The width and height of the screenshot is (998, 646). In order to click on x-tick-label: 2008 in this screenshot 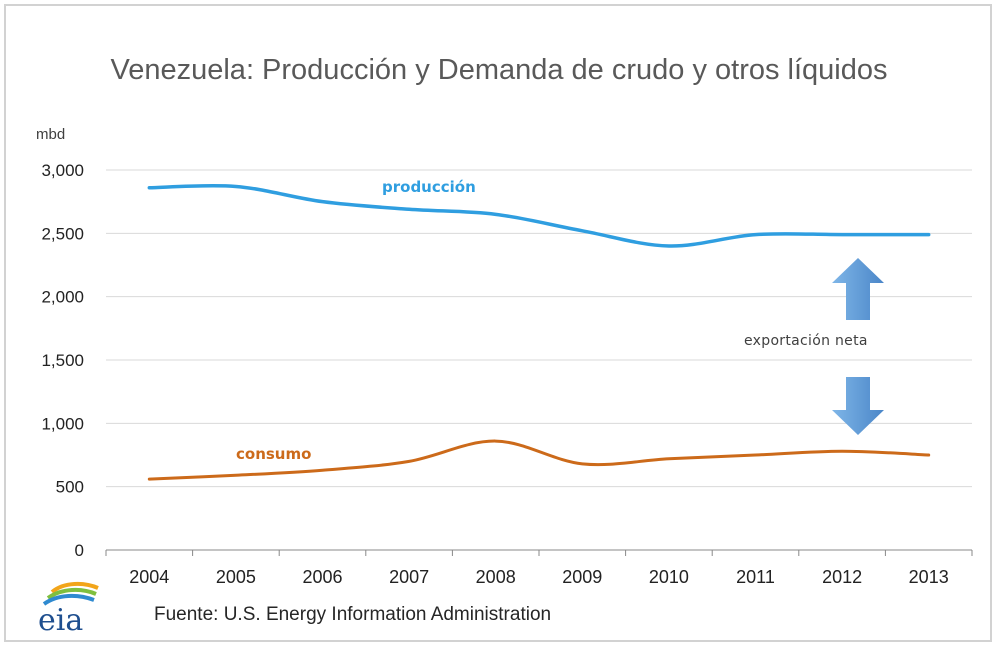, I will do `click(496, 577)`.